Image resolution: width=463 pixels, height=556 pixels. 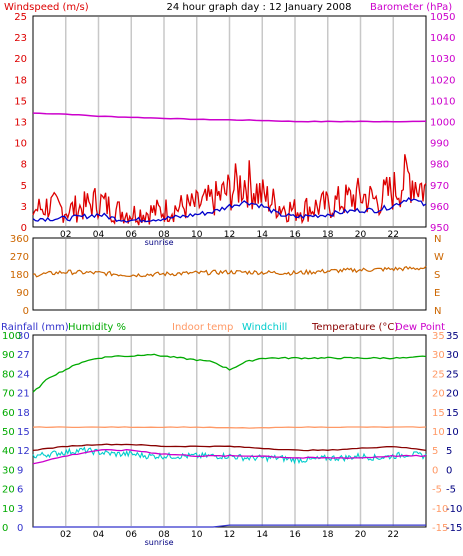 What do you see at coordinates (23, 336) in the screenshot?
I see `rainfall-tick-label: 30` at bounding box center [23, 336].